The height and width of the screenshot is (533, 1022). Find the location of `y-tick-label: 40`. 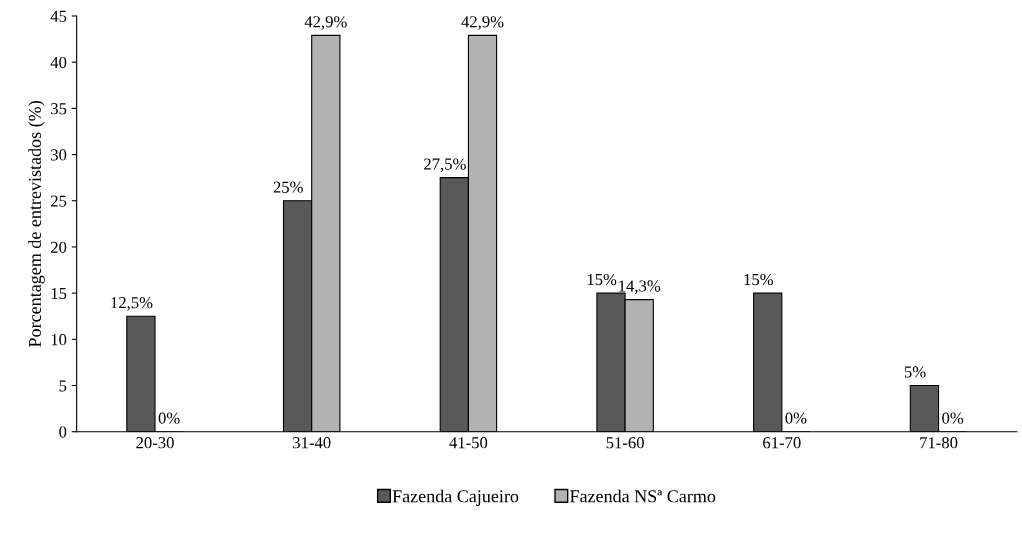

y-tick-label: 40 is located at coordinates (58, 62).